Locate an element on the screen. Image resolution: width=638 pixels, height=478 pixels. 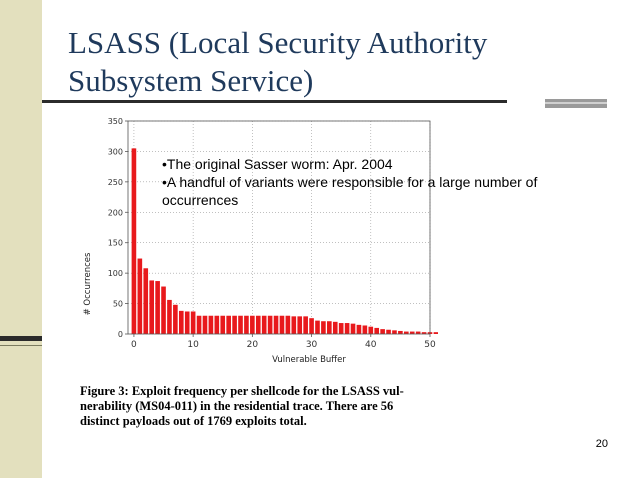
x-tick-label: 20 is located at coordinates (253, 345).